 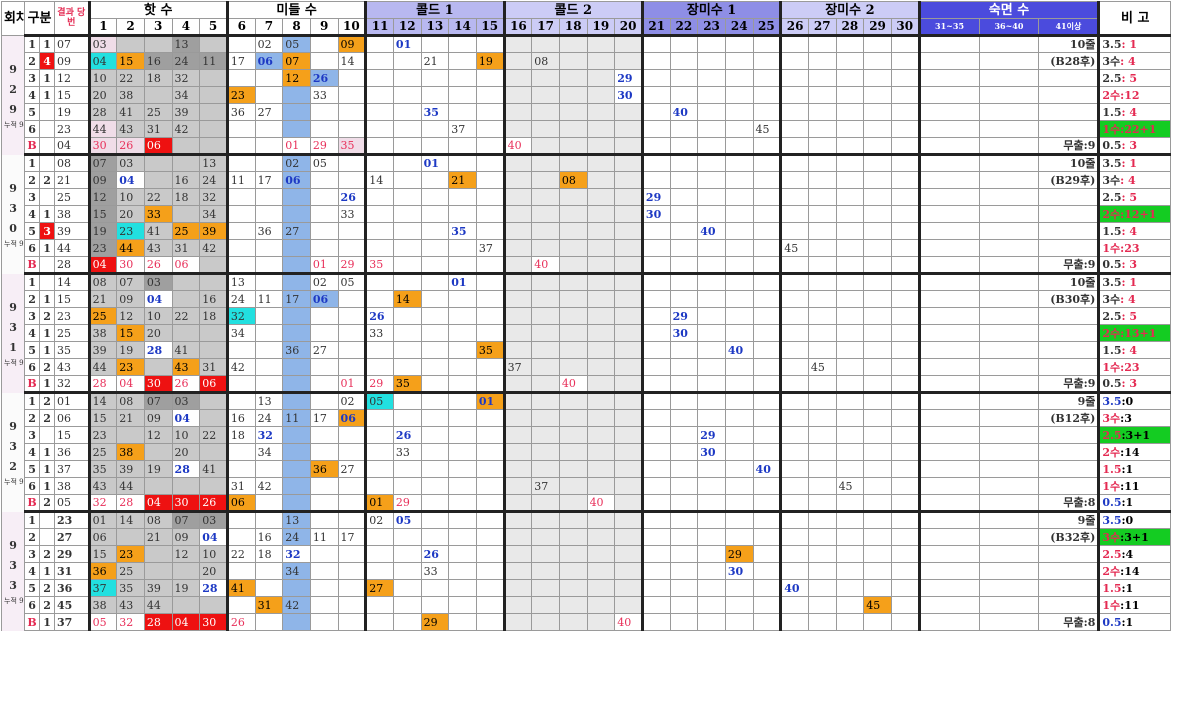 What do you see at coordinates (1069, 265) in the screenshot?
I see `note-prefix: 무출:9` at bounding box center [1069, 265].